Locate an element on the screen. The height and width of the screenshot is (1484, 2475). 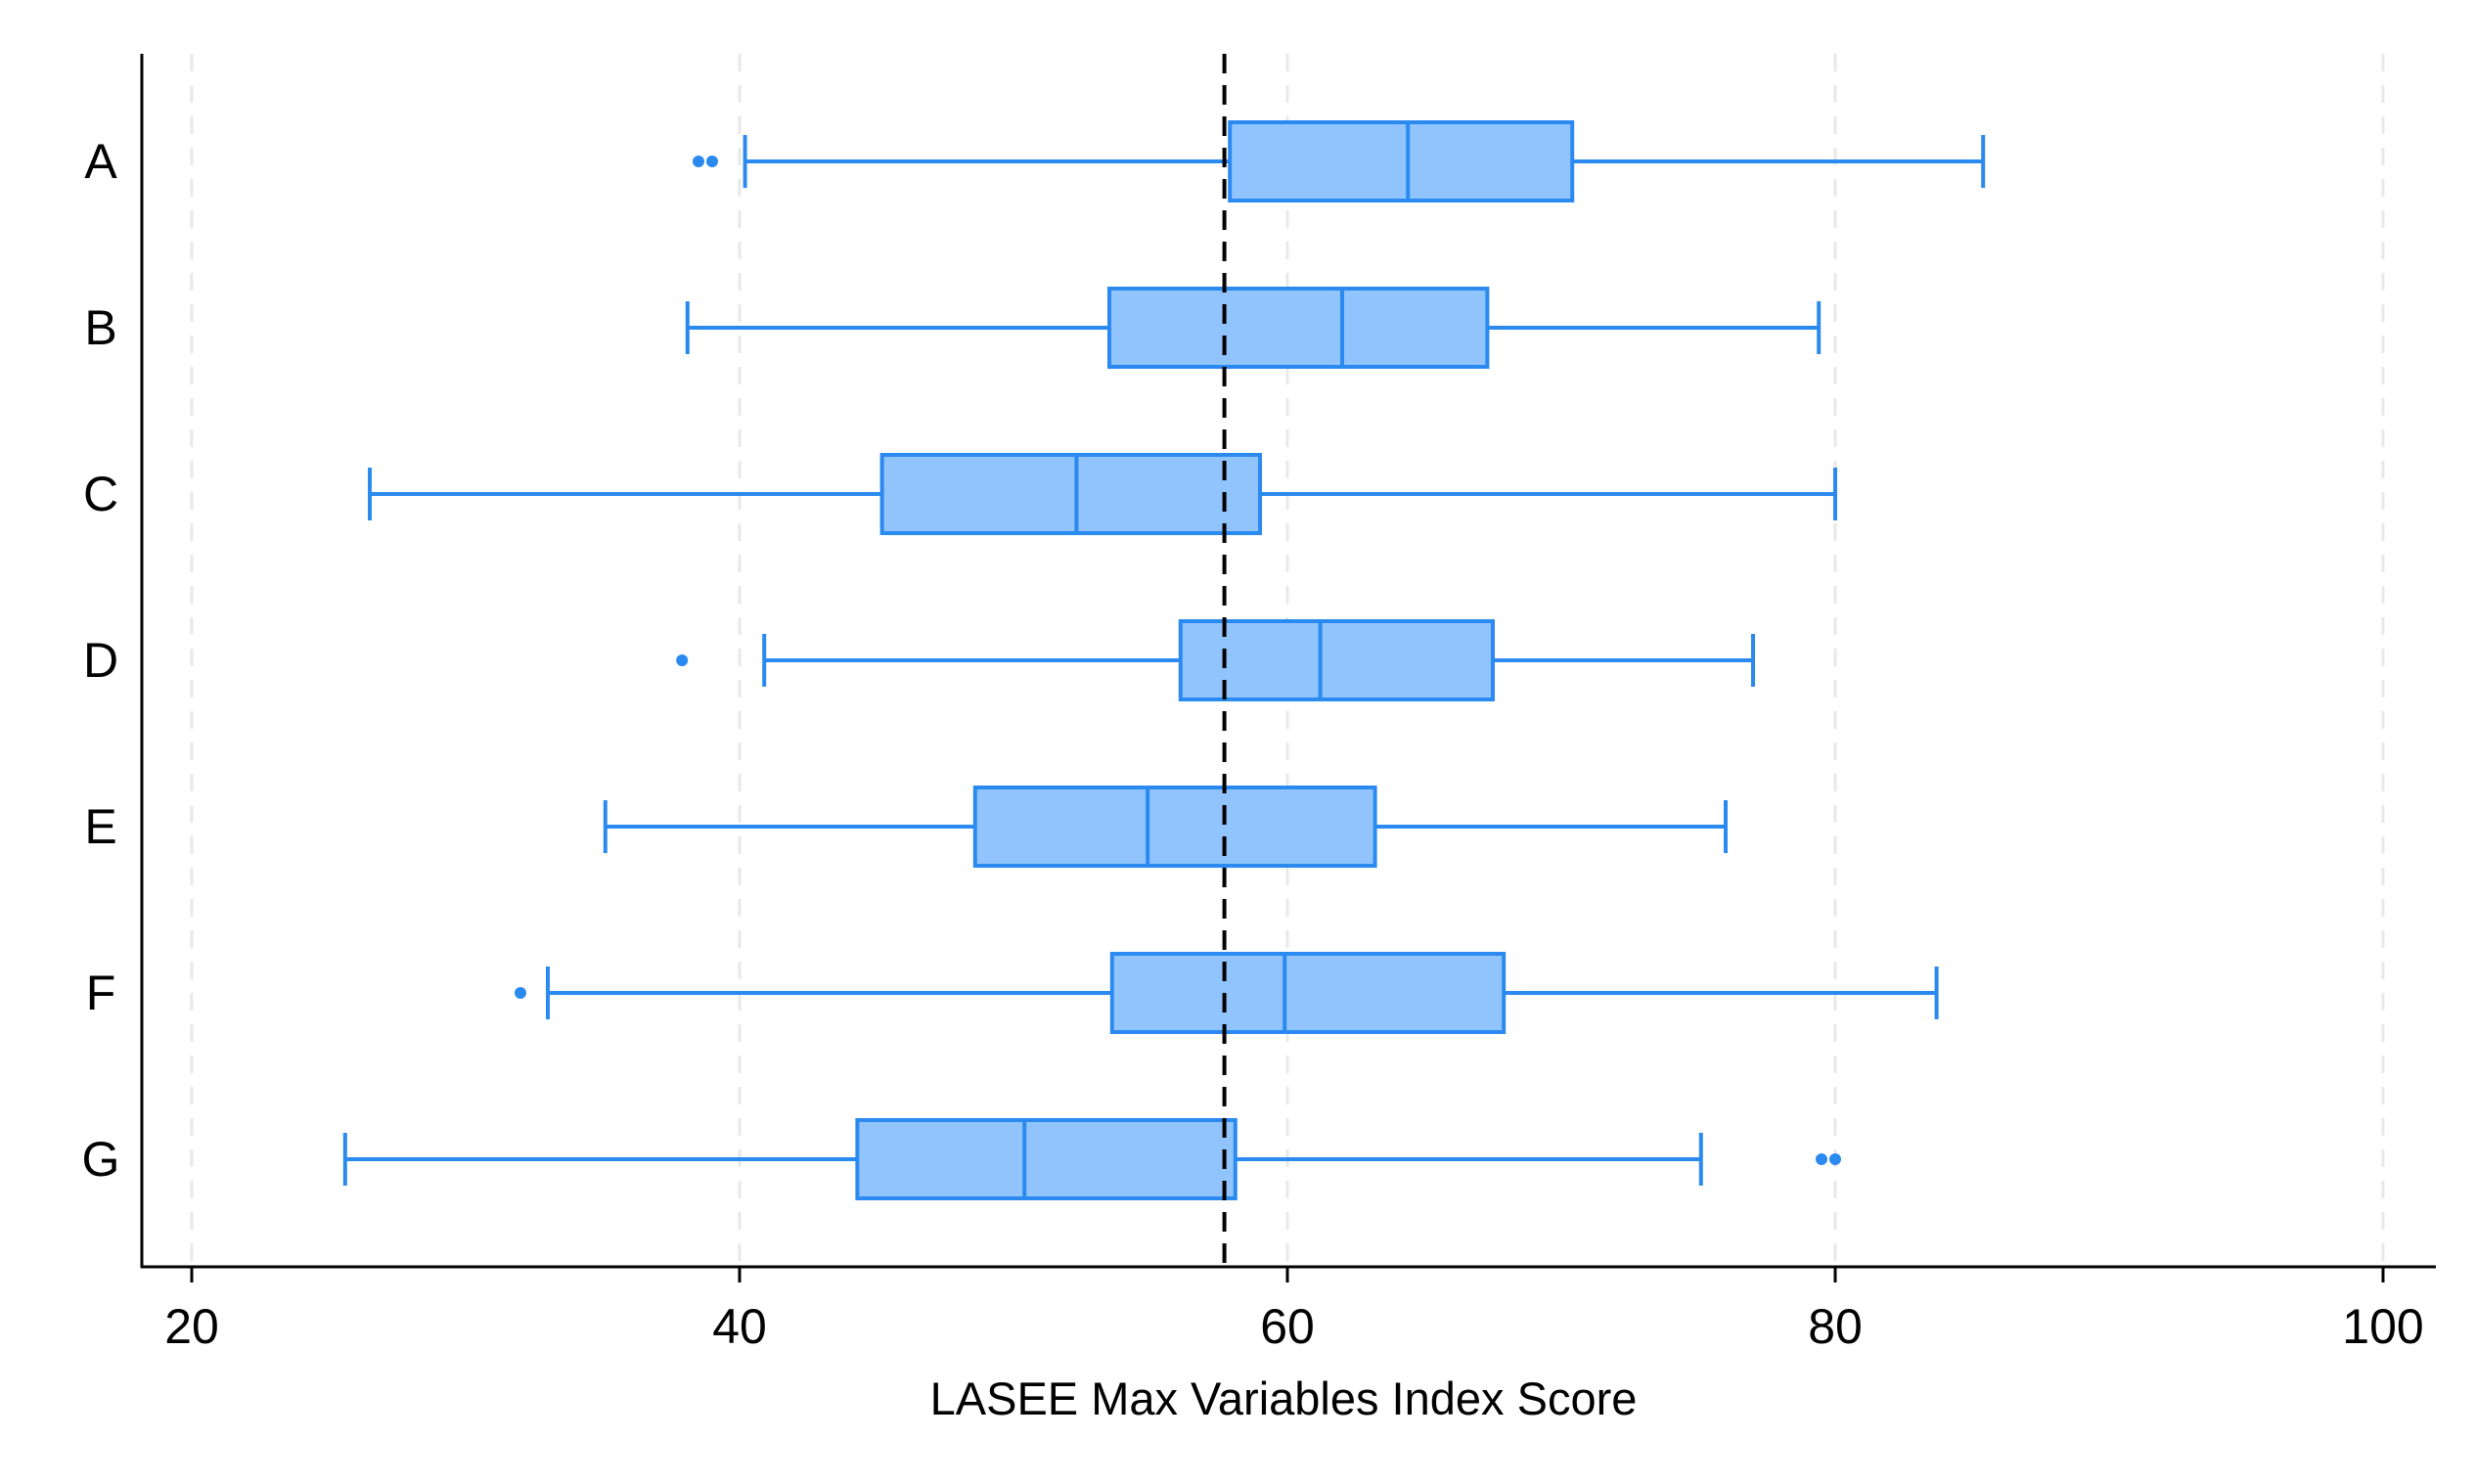
category-label-a: A is located at coordinates (100, 161).